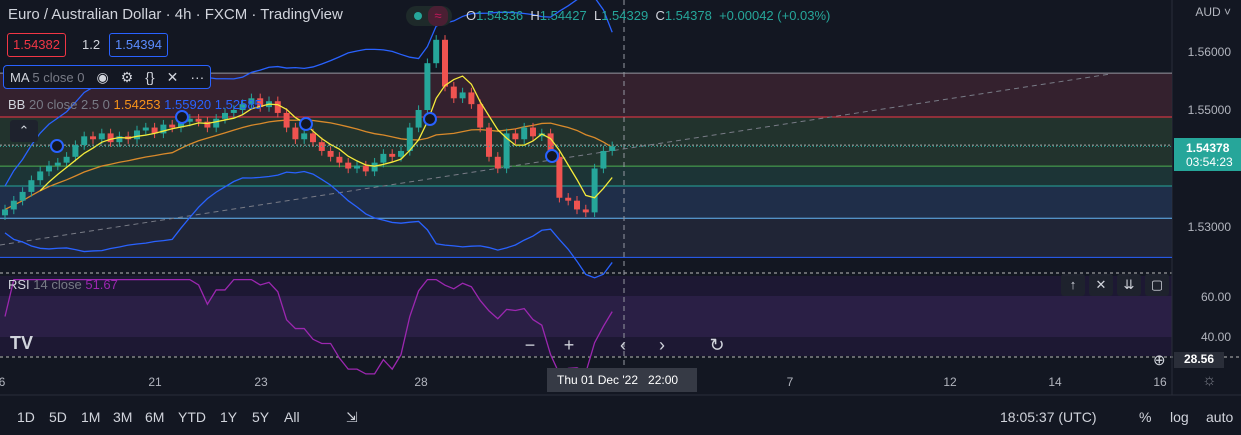 This screenshot has width=1241, height=435. What do you see at coordinates (24, 131) in the screenshot?
I see `collapse-legend-button: ⌃` at bounding box center [24, 131].